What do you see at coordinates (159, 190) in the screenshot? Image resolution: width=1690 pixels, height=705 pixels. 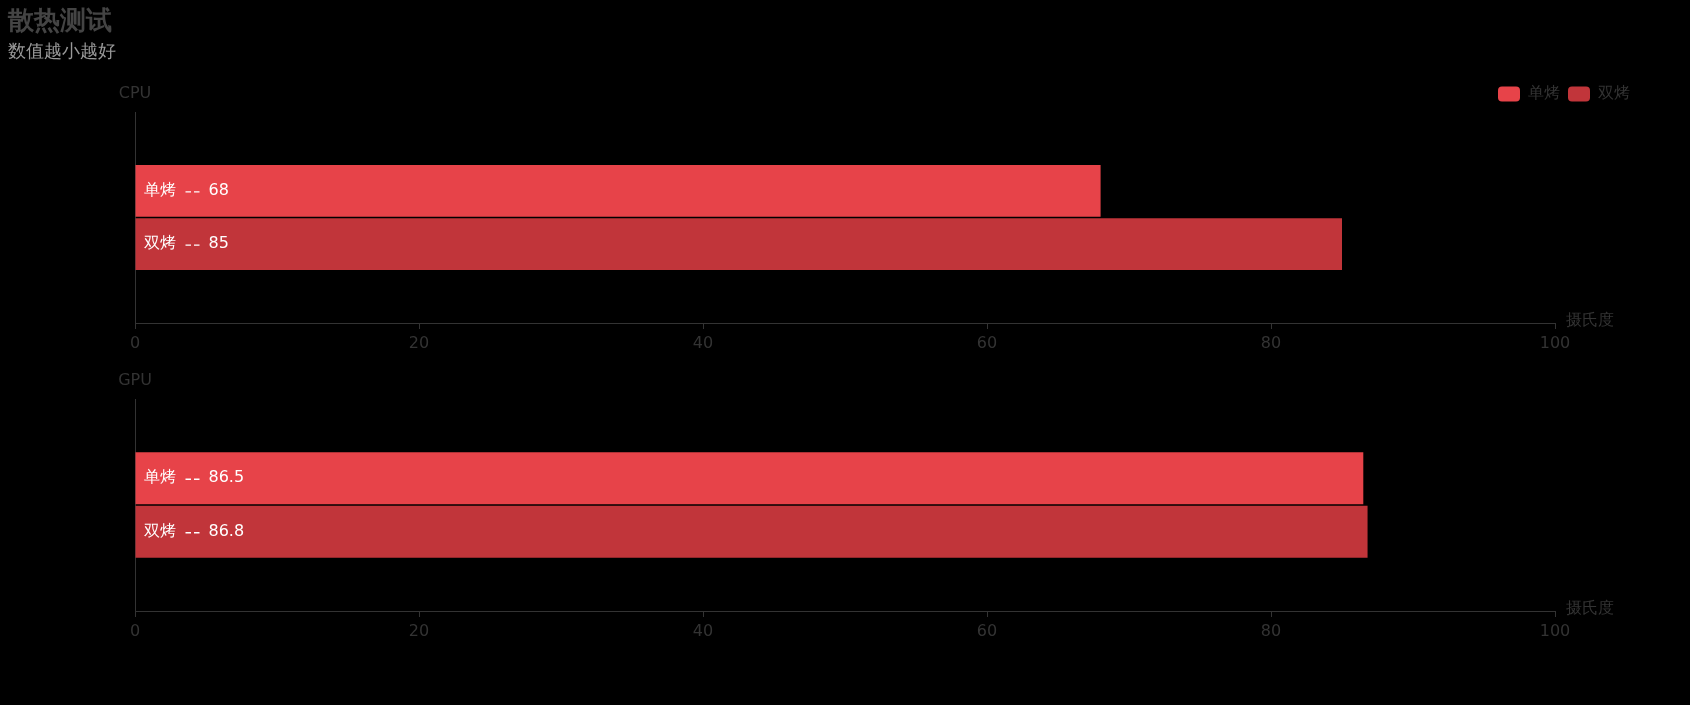 I see `text: 单烤` at bounding box center [159, 190].